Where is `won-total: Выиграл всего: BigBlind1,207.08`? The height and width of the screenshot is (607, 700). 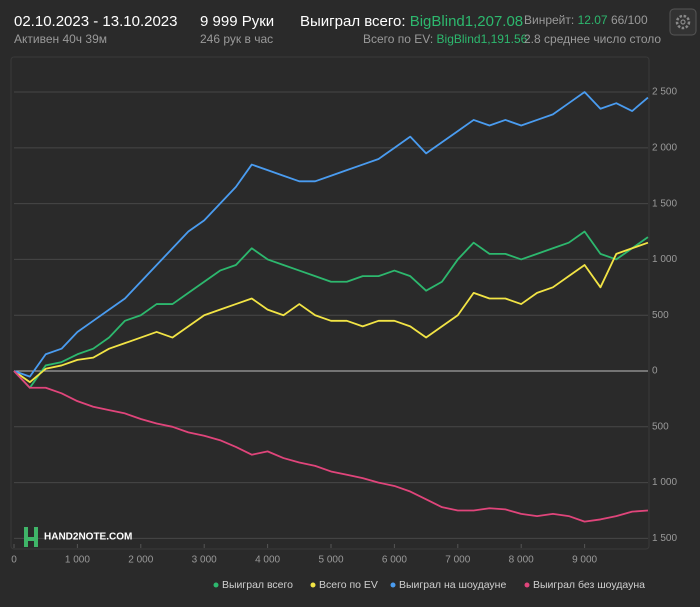 won-total: Выиграл всего: BigBlind1,207.08 is located at coordinates (411, 21).